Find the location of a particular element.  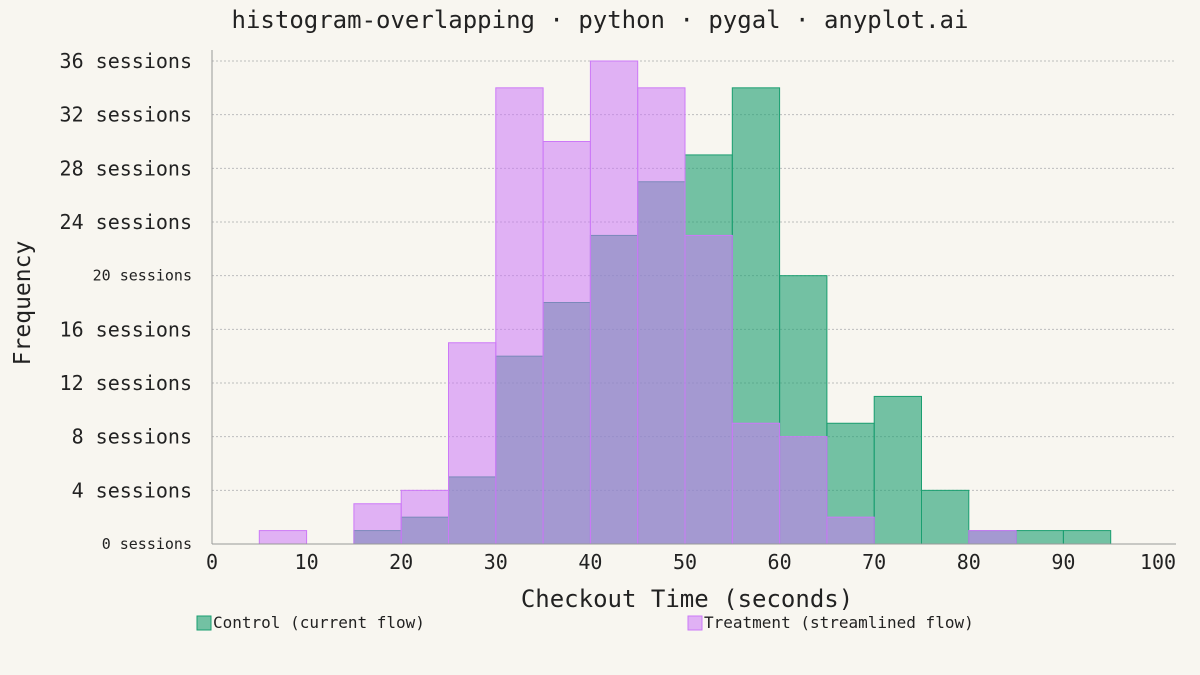

x-tick-label: 60 is located at coordinates (780, 562).